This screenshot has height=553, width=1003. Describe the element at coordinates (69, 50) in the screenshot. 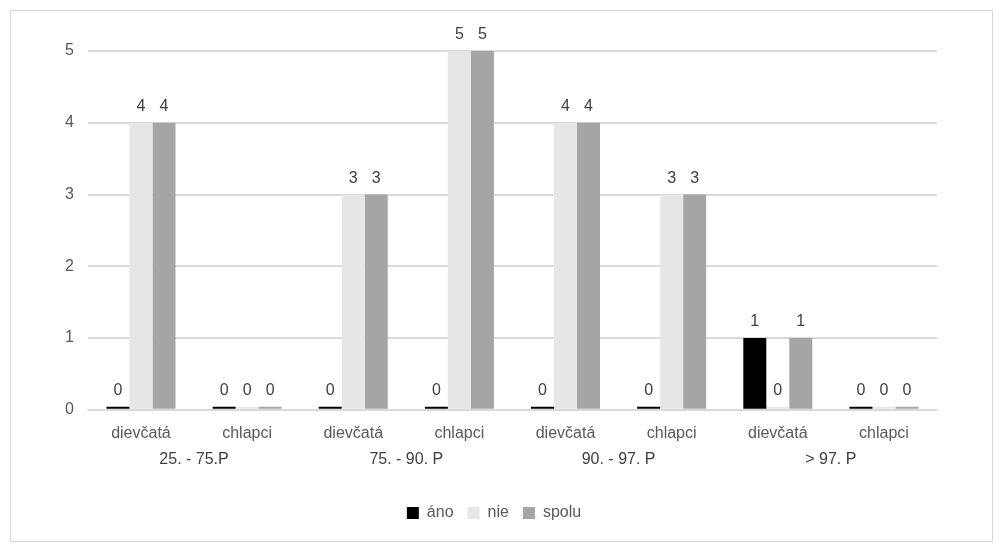

I see `y-tick-label: 5` at that location.